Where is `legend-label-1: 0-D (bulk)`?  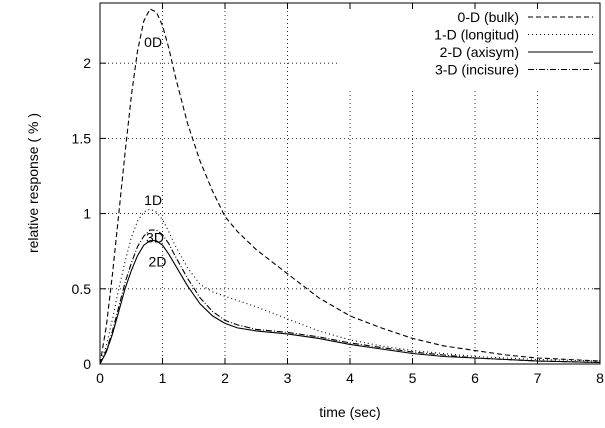 legend-label-1: 0-D (bulk) is located at coordinates (488, 17).